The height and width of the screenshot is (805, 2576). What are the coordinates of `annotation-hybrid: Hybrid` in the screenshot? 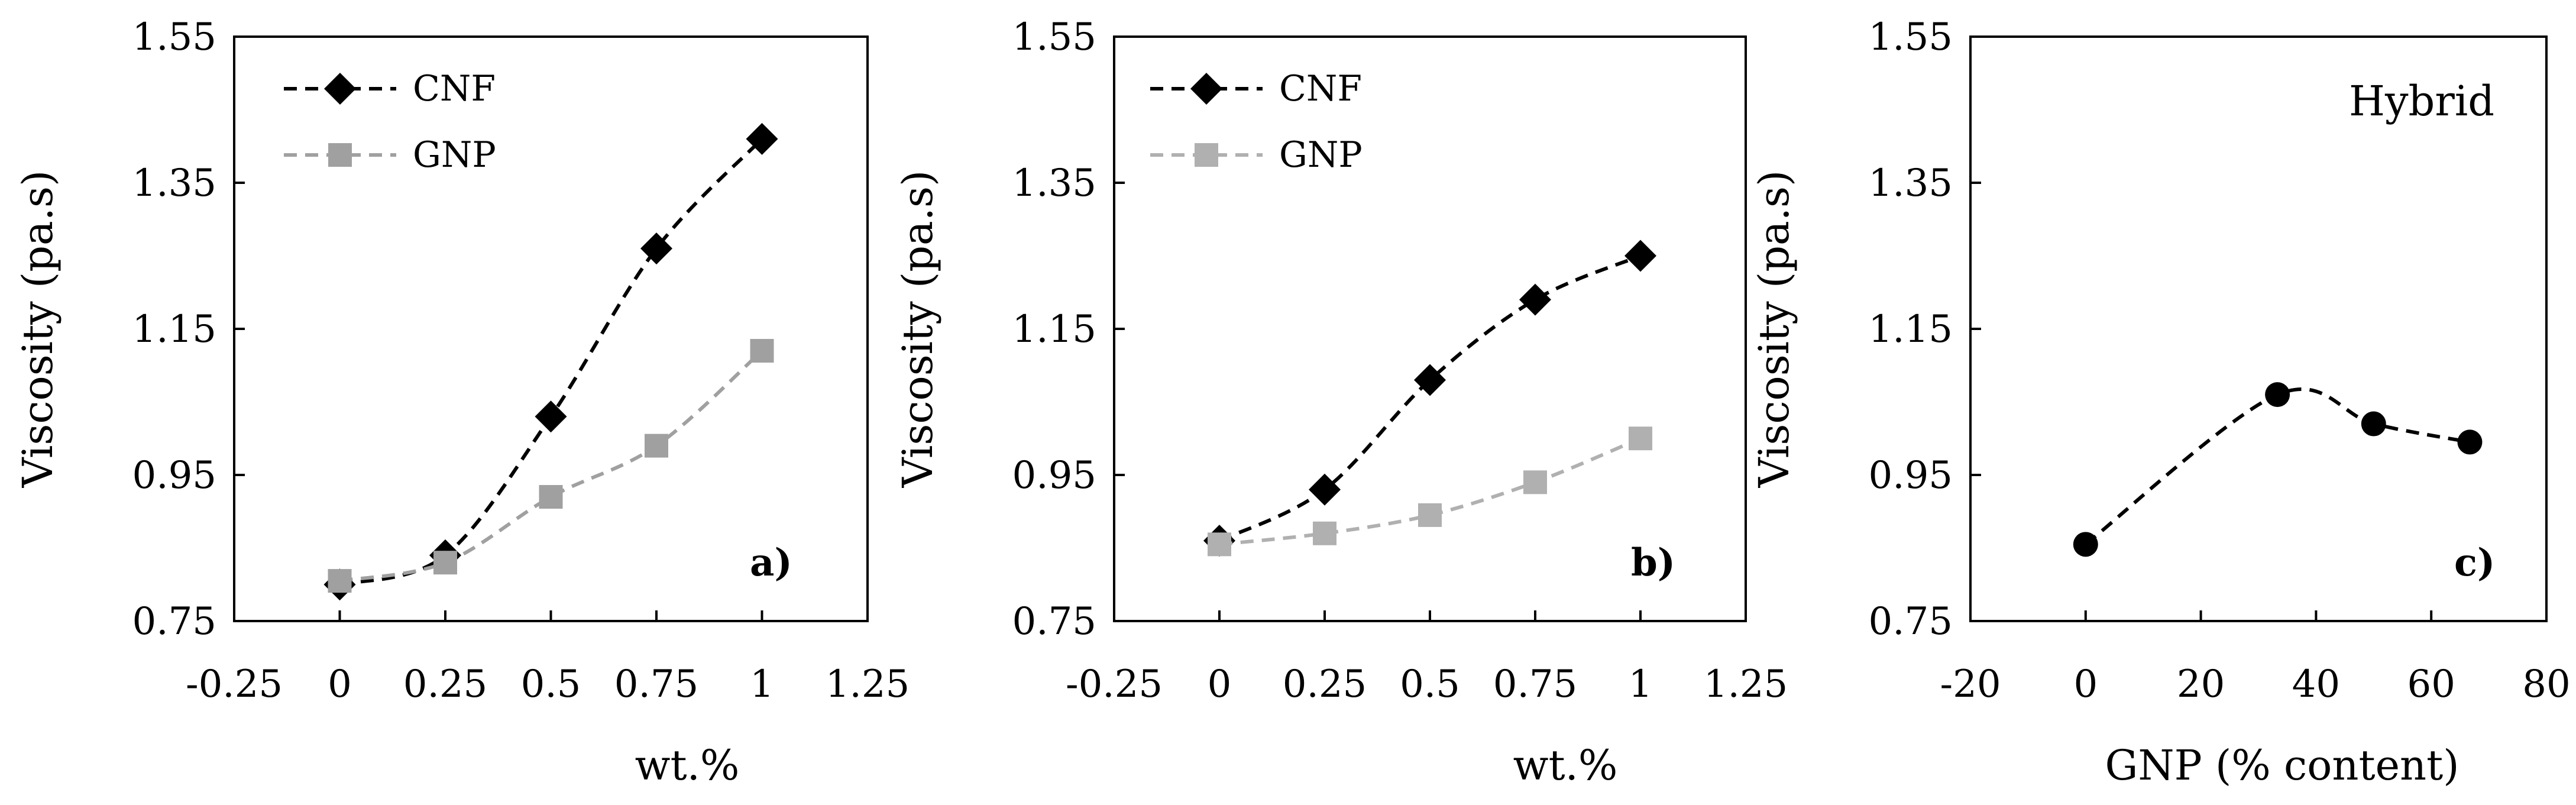 It's located at (2422, 101).